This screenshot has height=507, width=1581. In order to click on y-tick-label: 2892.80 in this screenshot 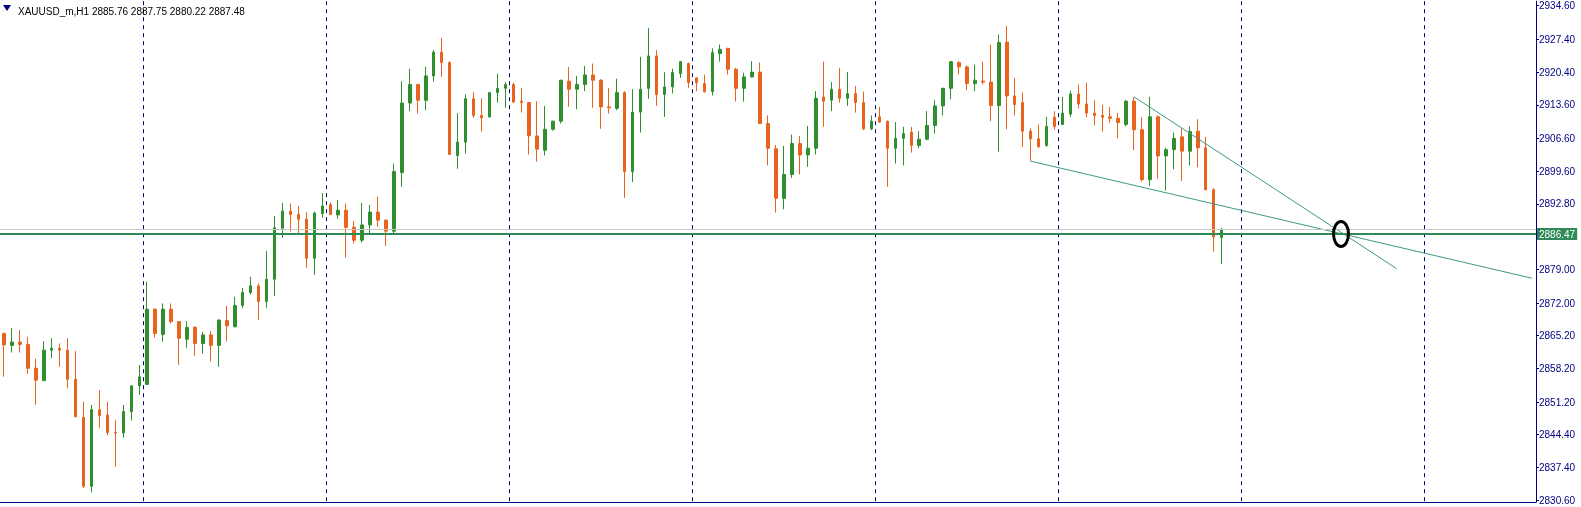, I will do `click(1557, 204)`.